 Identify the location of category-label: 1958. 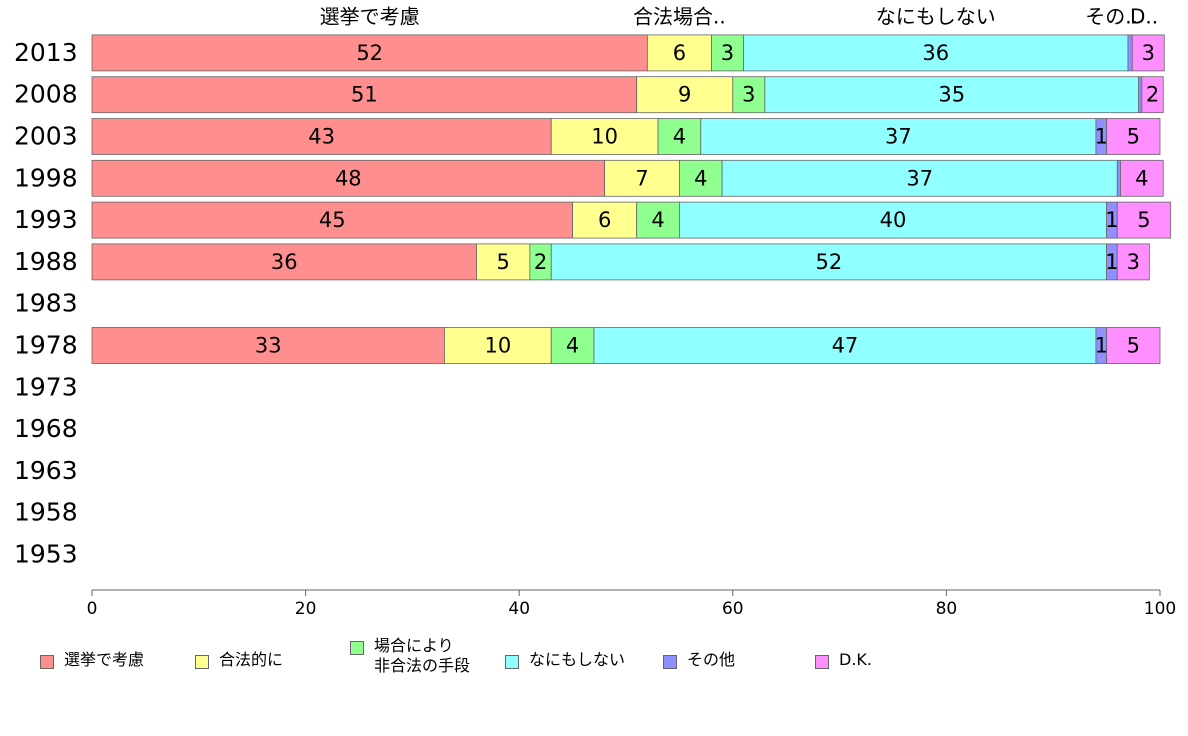
(46, 512).